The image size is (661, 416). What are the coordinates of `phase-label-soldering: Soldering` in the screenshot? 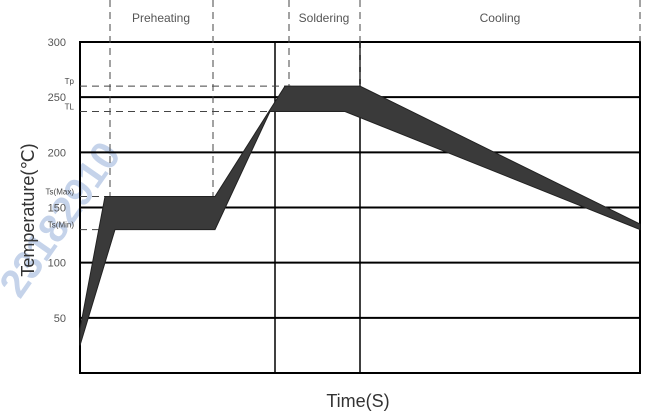 It's located at (324, 18).